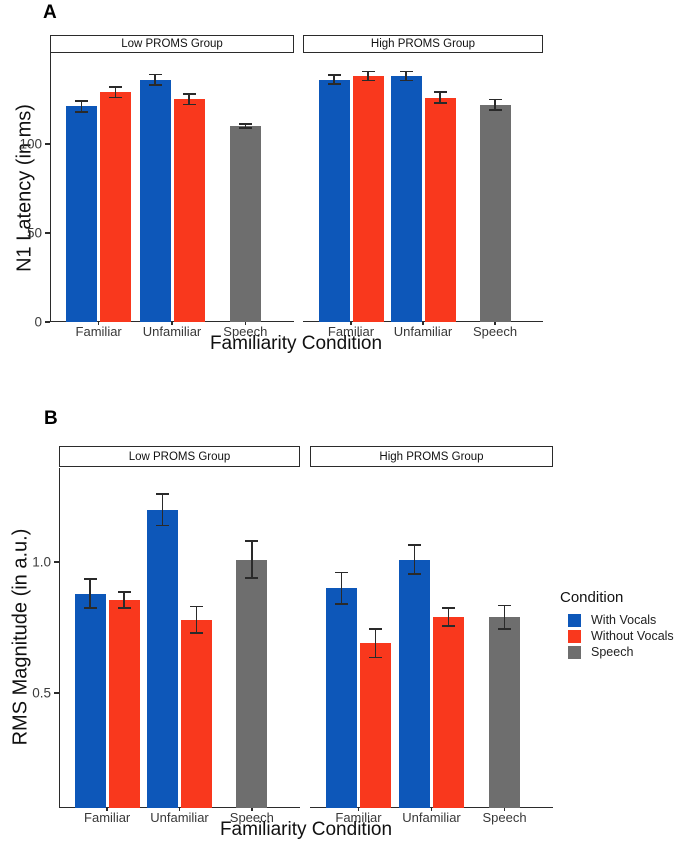  I want to click on y-tick-label: 1.0, so click(41, 562).